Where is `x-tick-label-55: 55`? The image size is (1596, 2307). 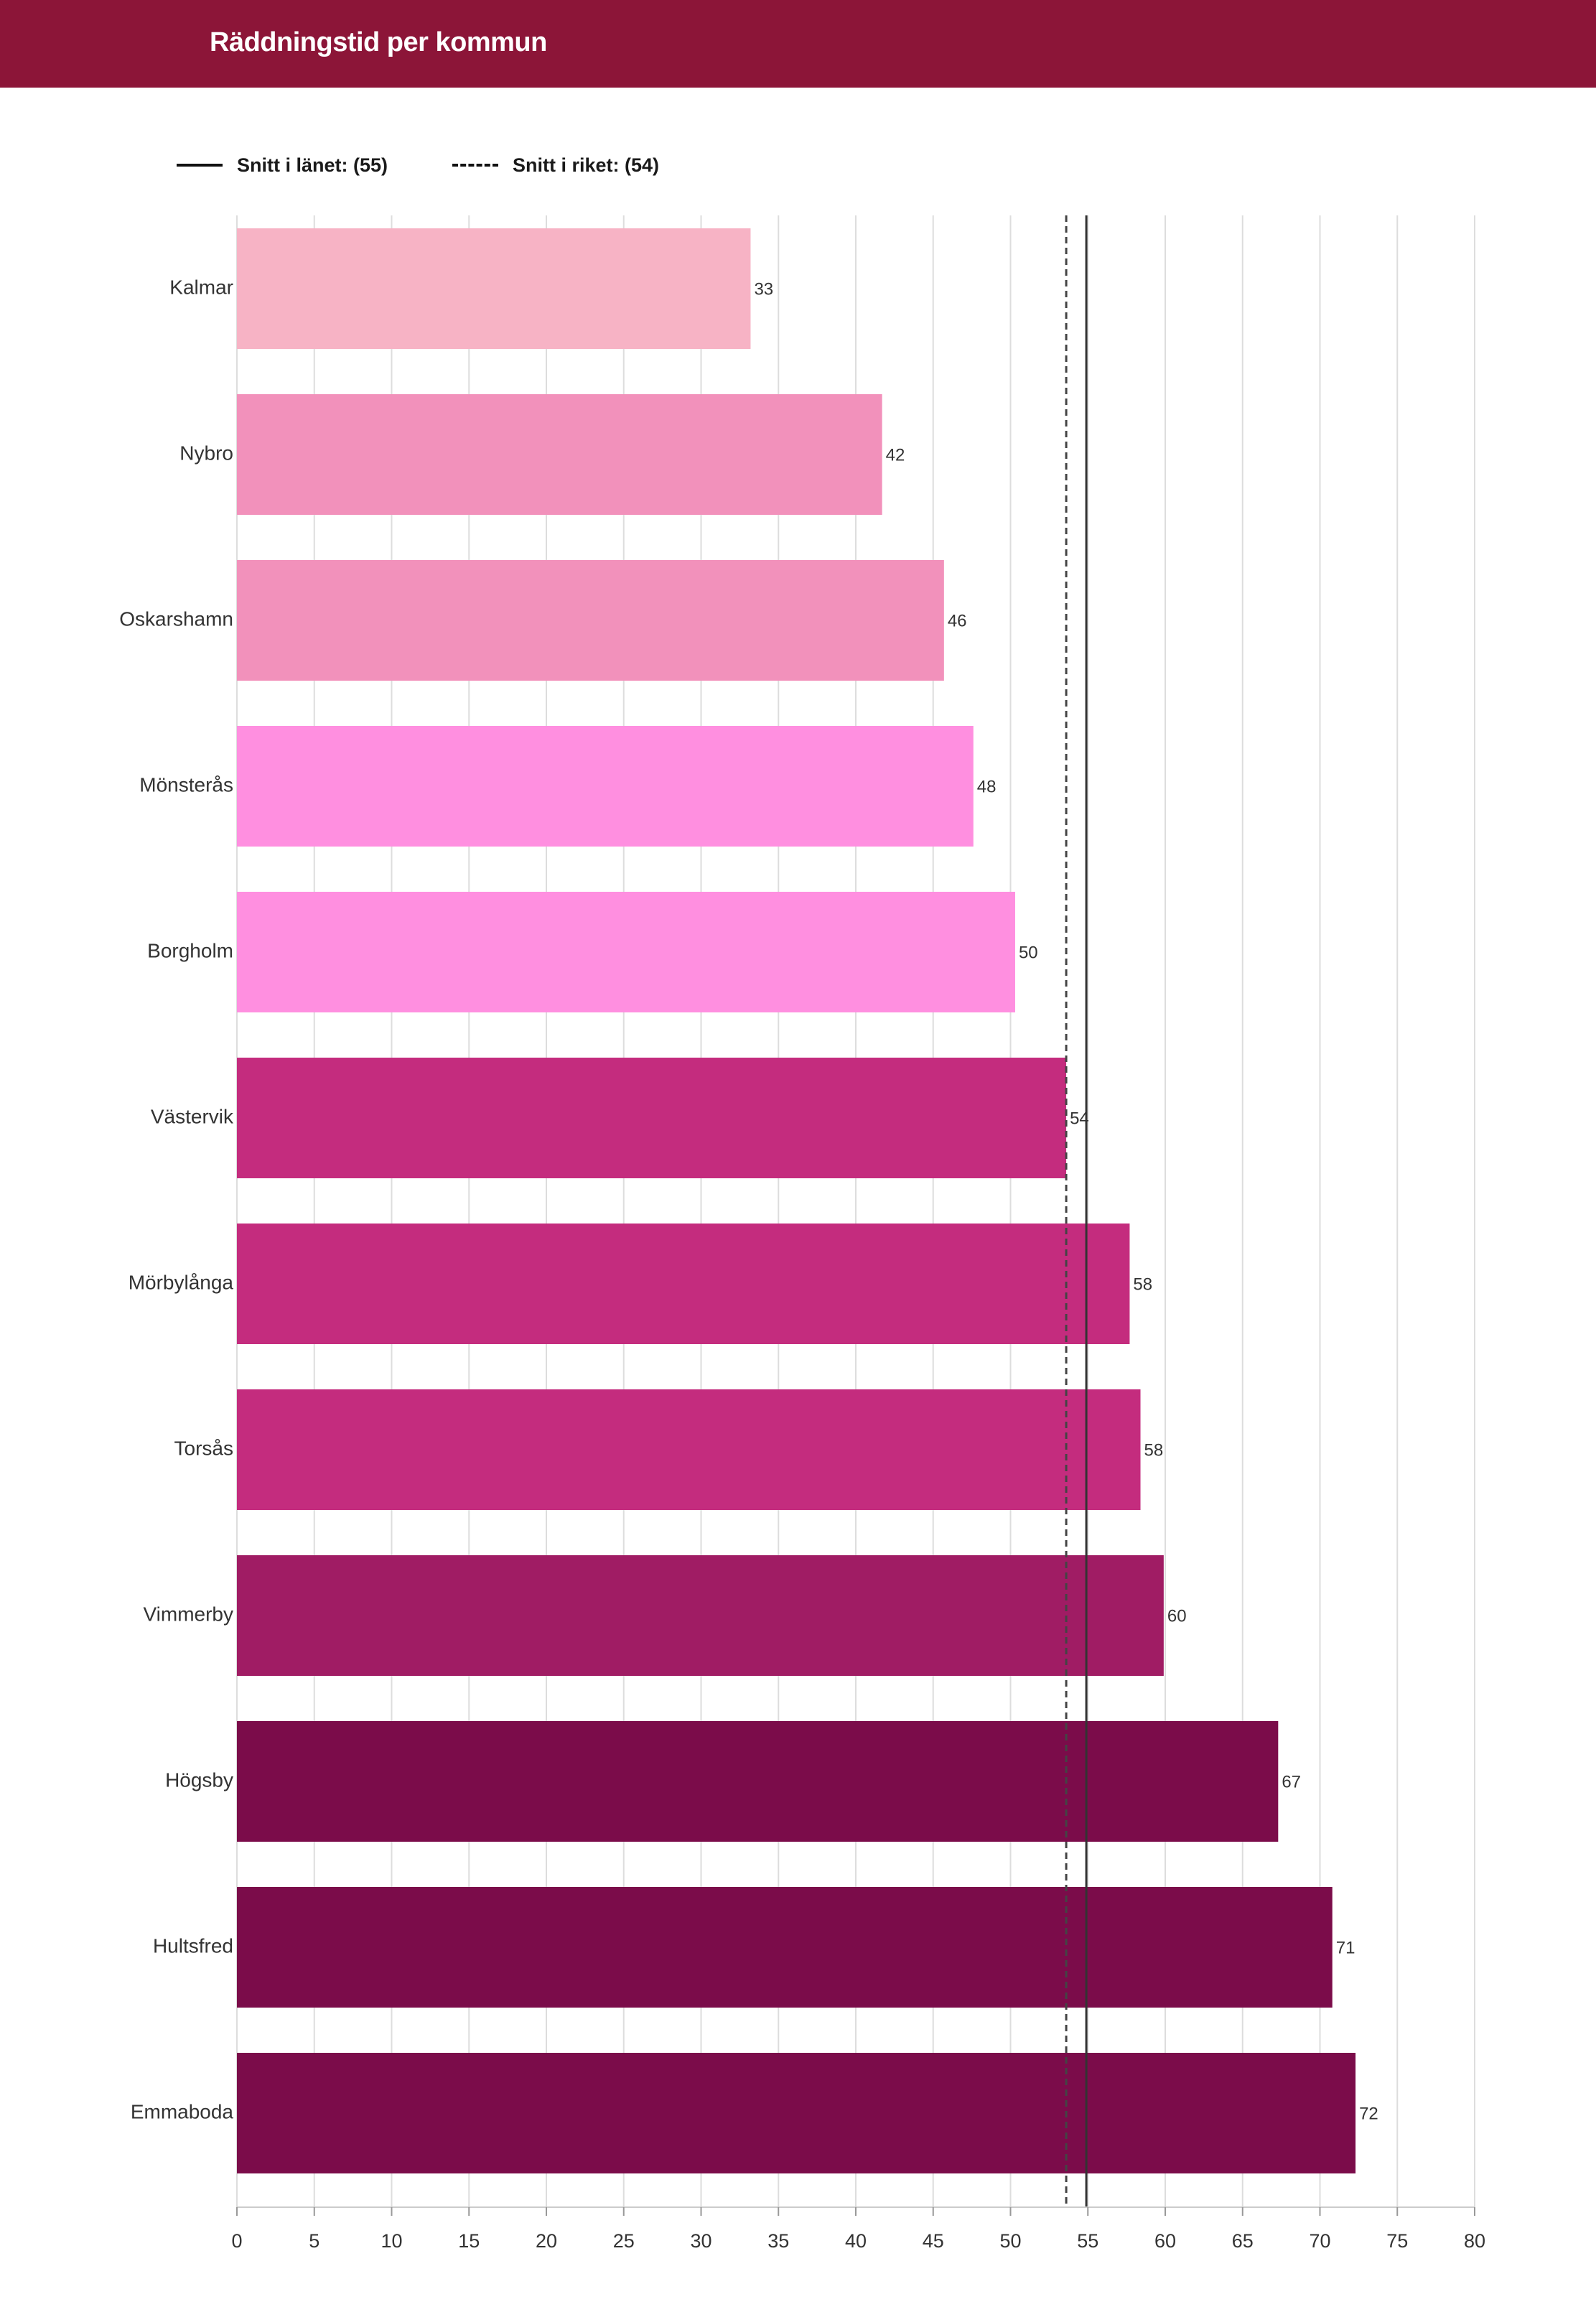
x-tick-label-55: 55 is located at coordinates (1087, 2241).